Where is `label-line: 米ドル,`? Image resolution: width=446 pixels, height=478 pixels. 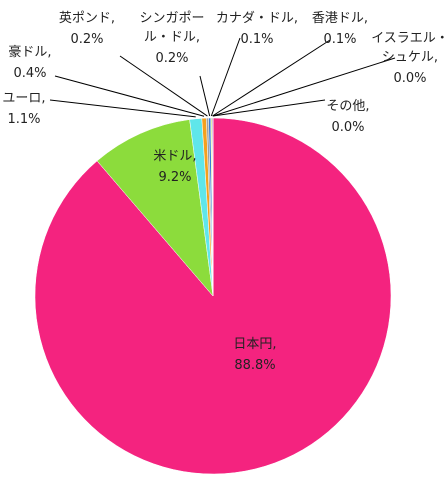 label-line: 米ドル, is located at coordinates (174, 156).